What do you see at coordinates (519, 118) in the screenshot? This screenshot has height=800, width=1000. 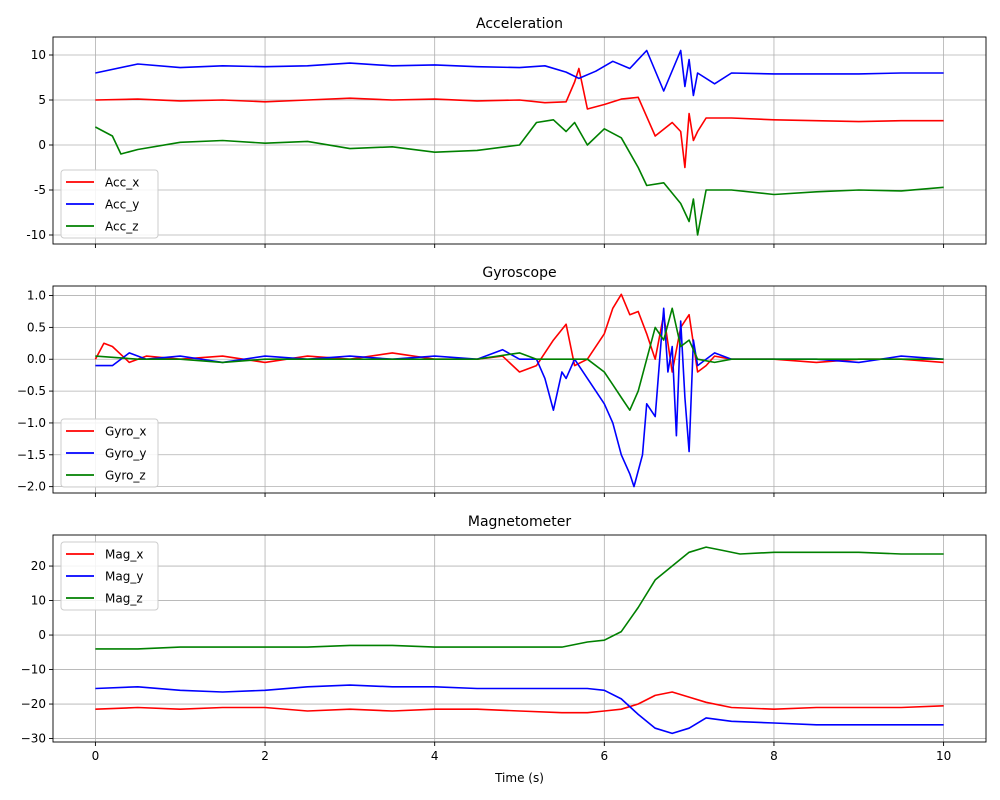 I see `series-line-Acc_x` at bounding box center [519, 118].